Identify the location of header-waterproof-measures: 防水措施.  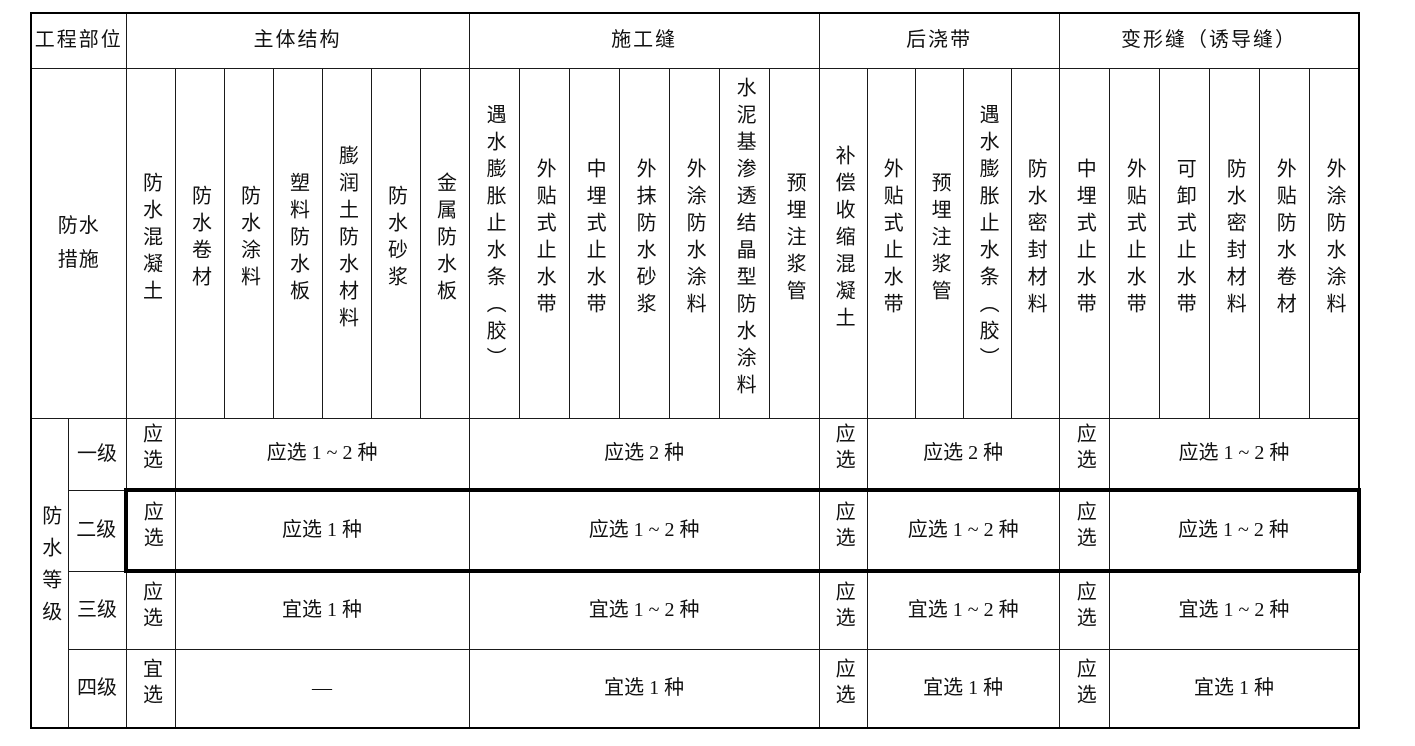
(78, 243).